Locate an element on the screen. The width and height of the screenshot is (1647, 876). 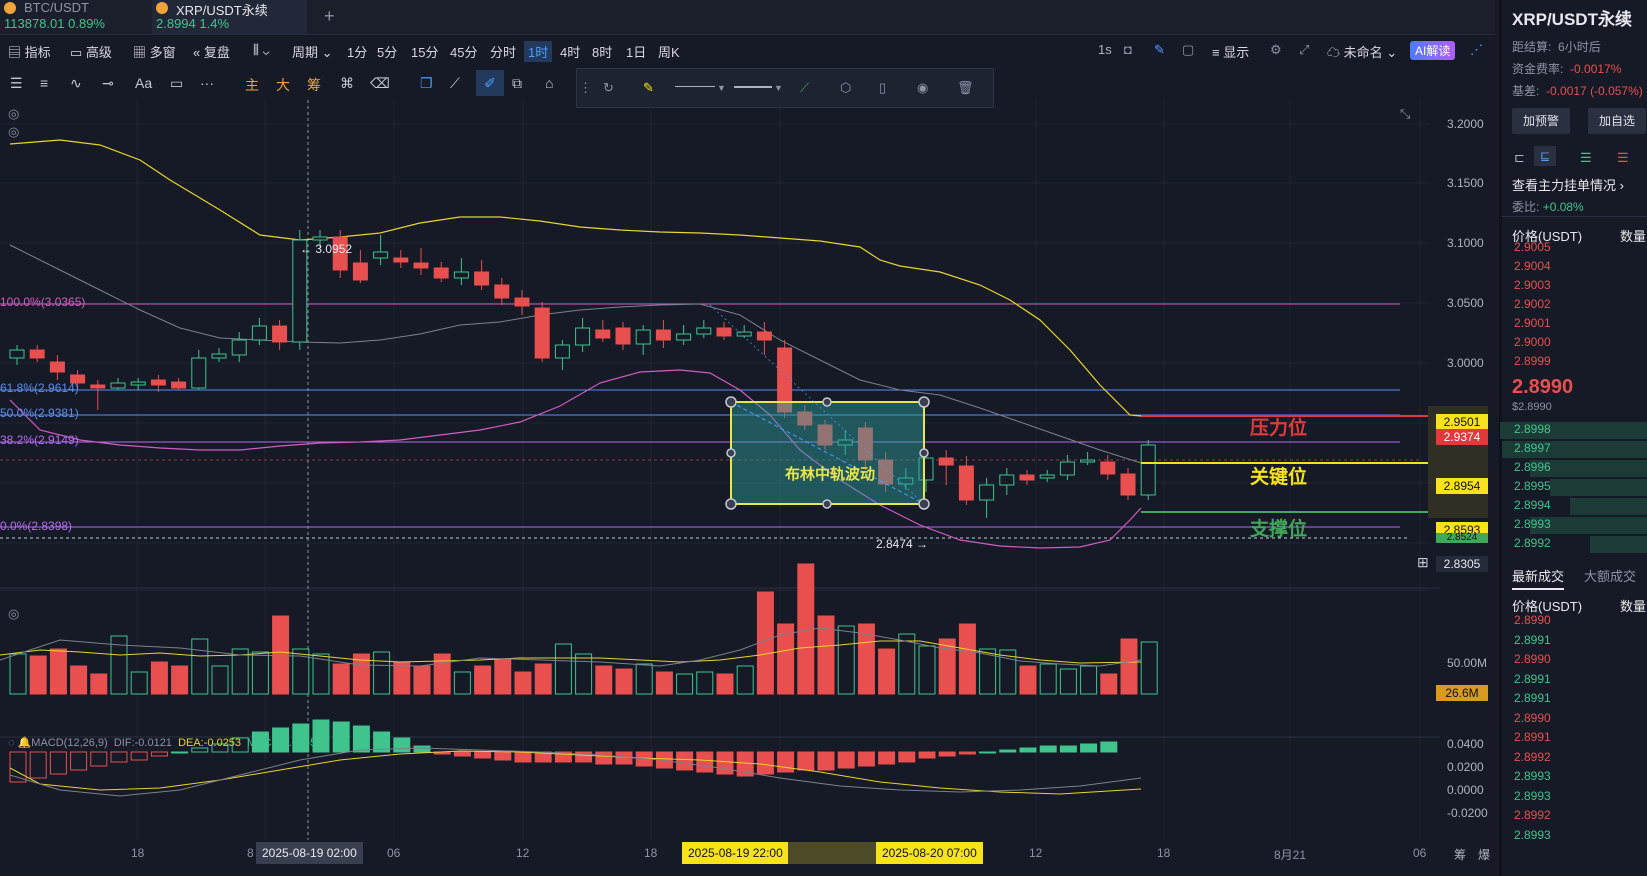
bid-price: 2.8996 is located at coordinates (1532, 467).